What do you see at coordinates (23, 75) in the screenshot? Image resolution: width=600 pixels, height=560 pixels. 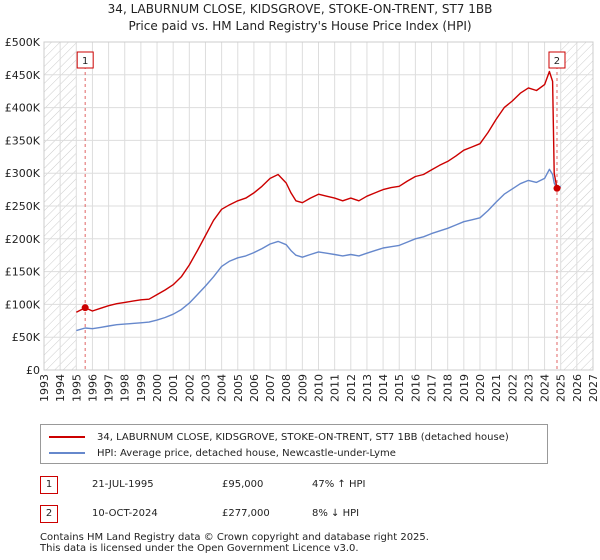 I see `y-tick-label: £450K` at bounding box center [23, 75].